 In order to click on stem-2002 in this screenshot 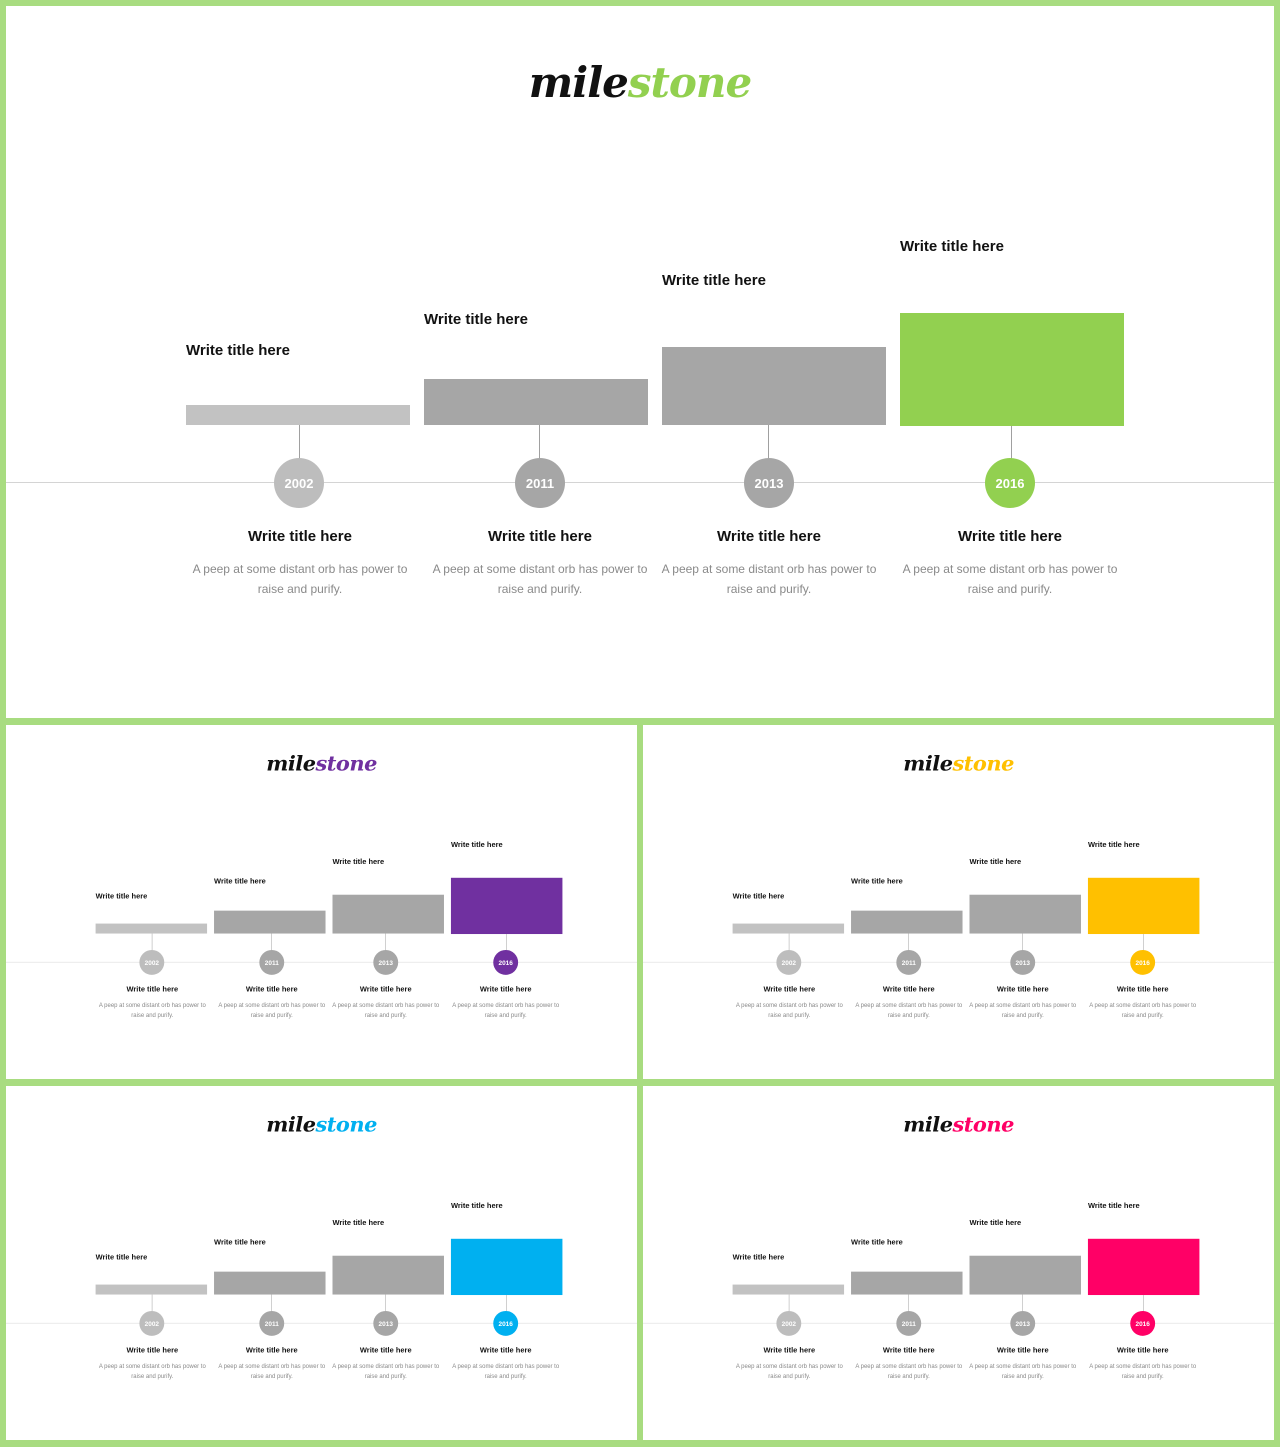, I will do `click(299, 442)`.